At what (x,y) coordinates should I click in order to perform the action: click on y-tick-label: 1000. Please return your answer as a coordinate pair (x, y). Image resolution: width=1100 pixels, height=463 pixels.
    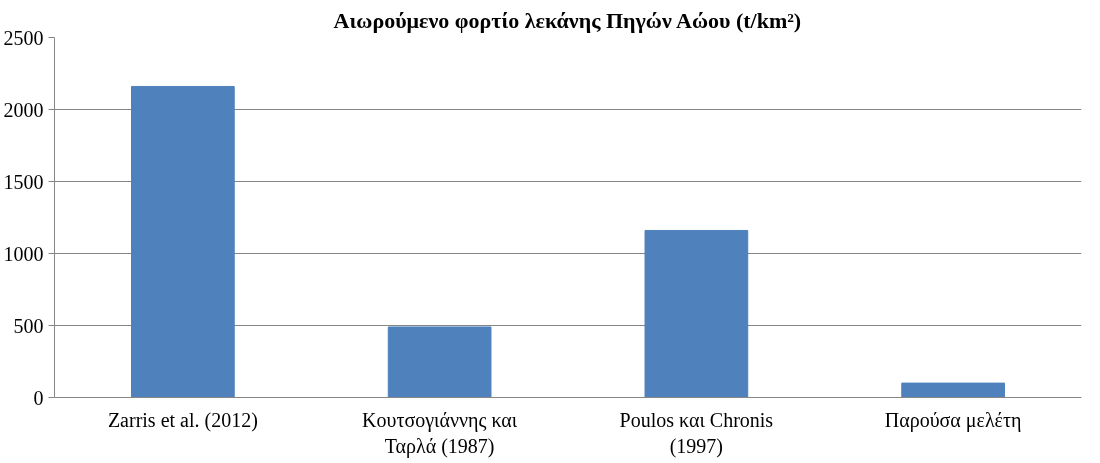
    Looking at the image, I should click on (23, 253).